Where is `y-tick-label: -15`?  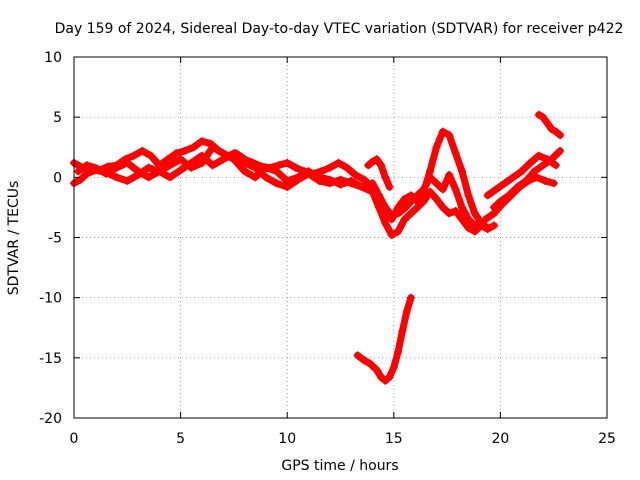 y-tick-label: -15 is located at coordinates (50, 359).